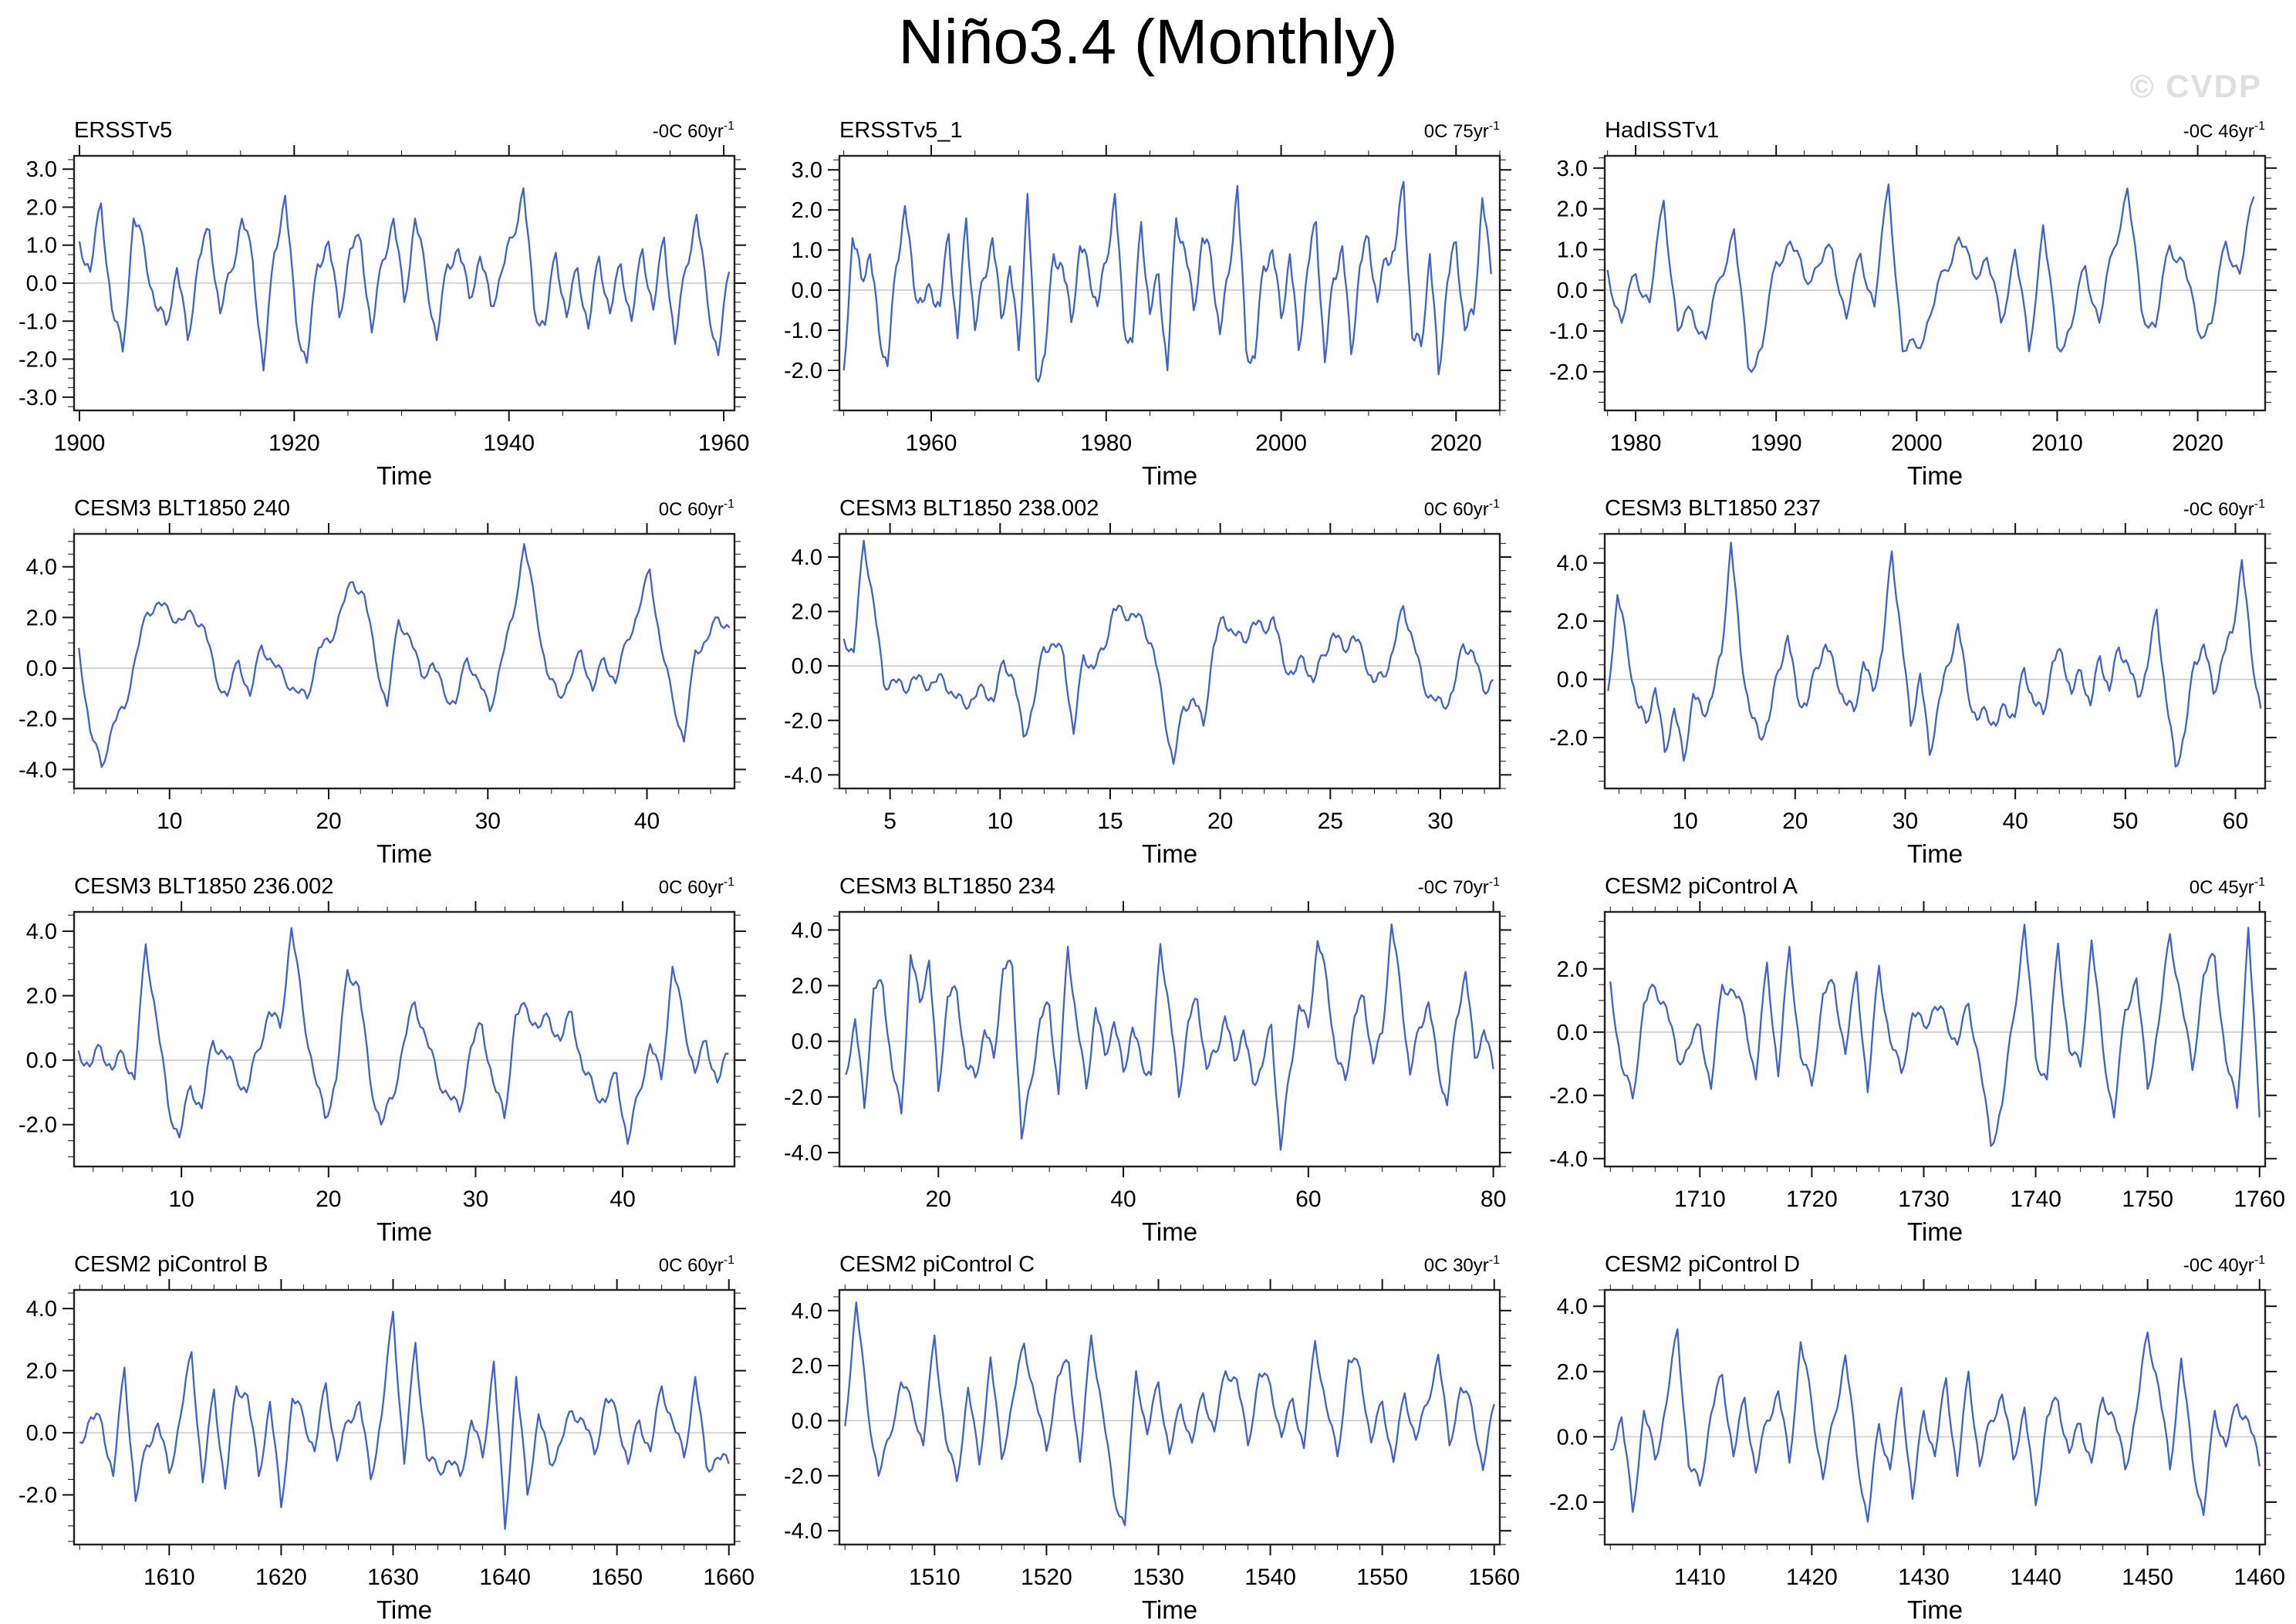  What do you see at coordinates (937, 1264) in the screenshot?
I see `panel-title: CESM2 piControl C` at bounding box center [937, 1264].